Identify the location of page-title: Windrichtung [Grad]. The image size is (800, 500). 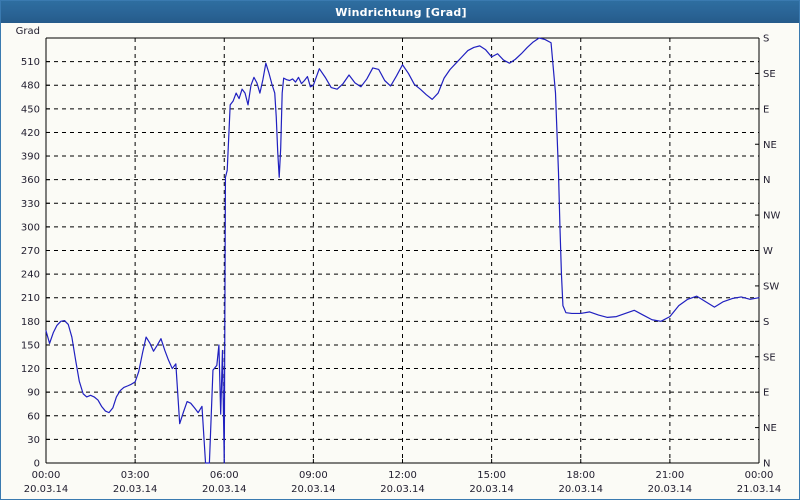
(401, 12).